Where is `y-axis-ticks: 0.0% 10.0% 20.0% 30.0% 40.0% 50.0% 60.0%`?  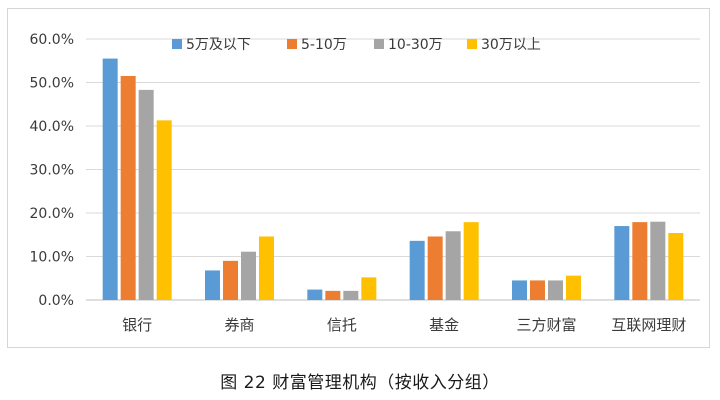 y-axis-ticks: 0.0% 10.0% 20.0% 30.0% 40.0% 50.0% 60.0% is located at coordinates (52, 170).